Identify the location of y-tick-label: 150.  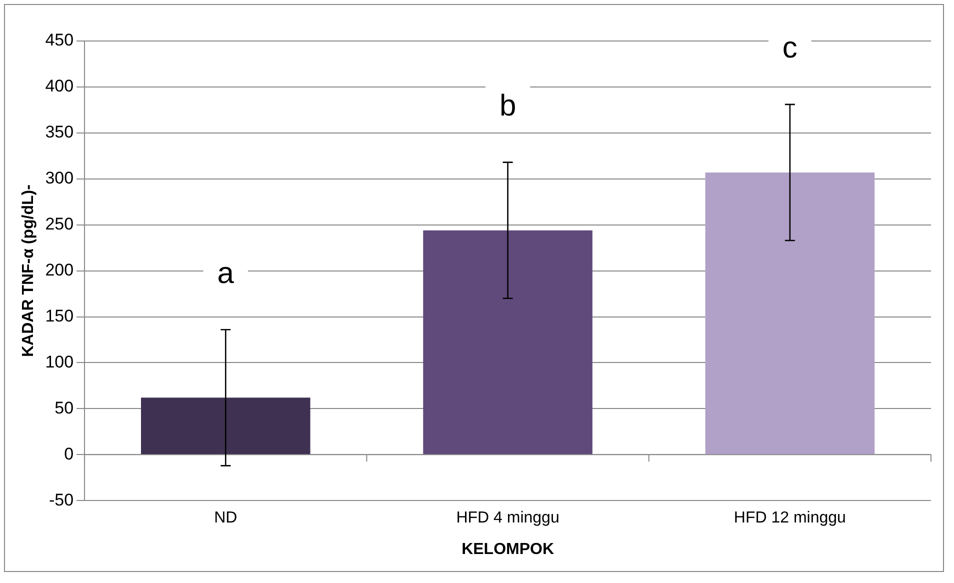
(59, 316).